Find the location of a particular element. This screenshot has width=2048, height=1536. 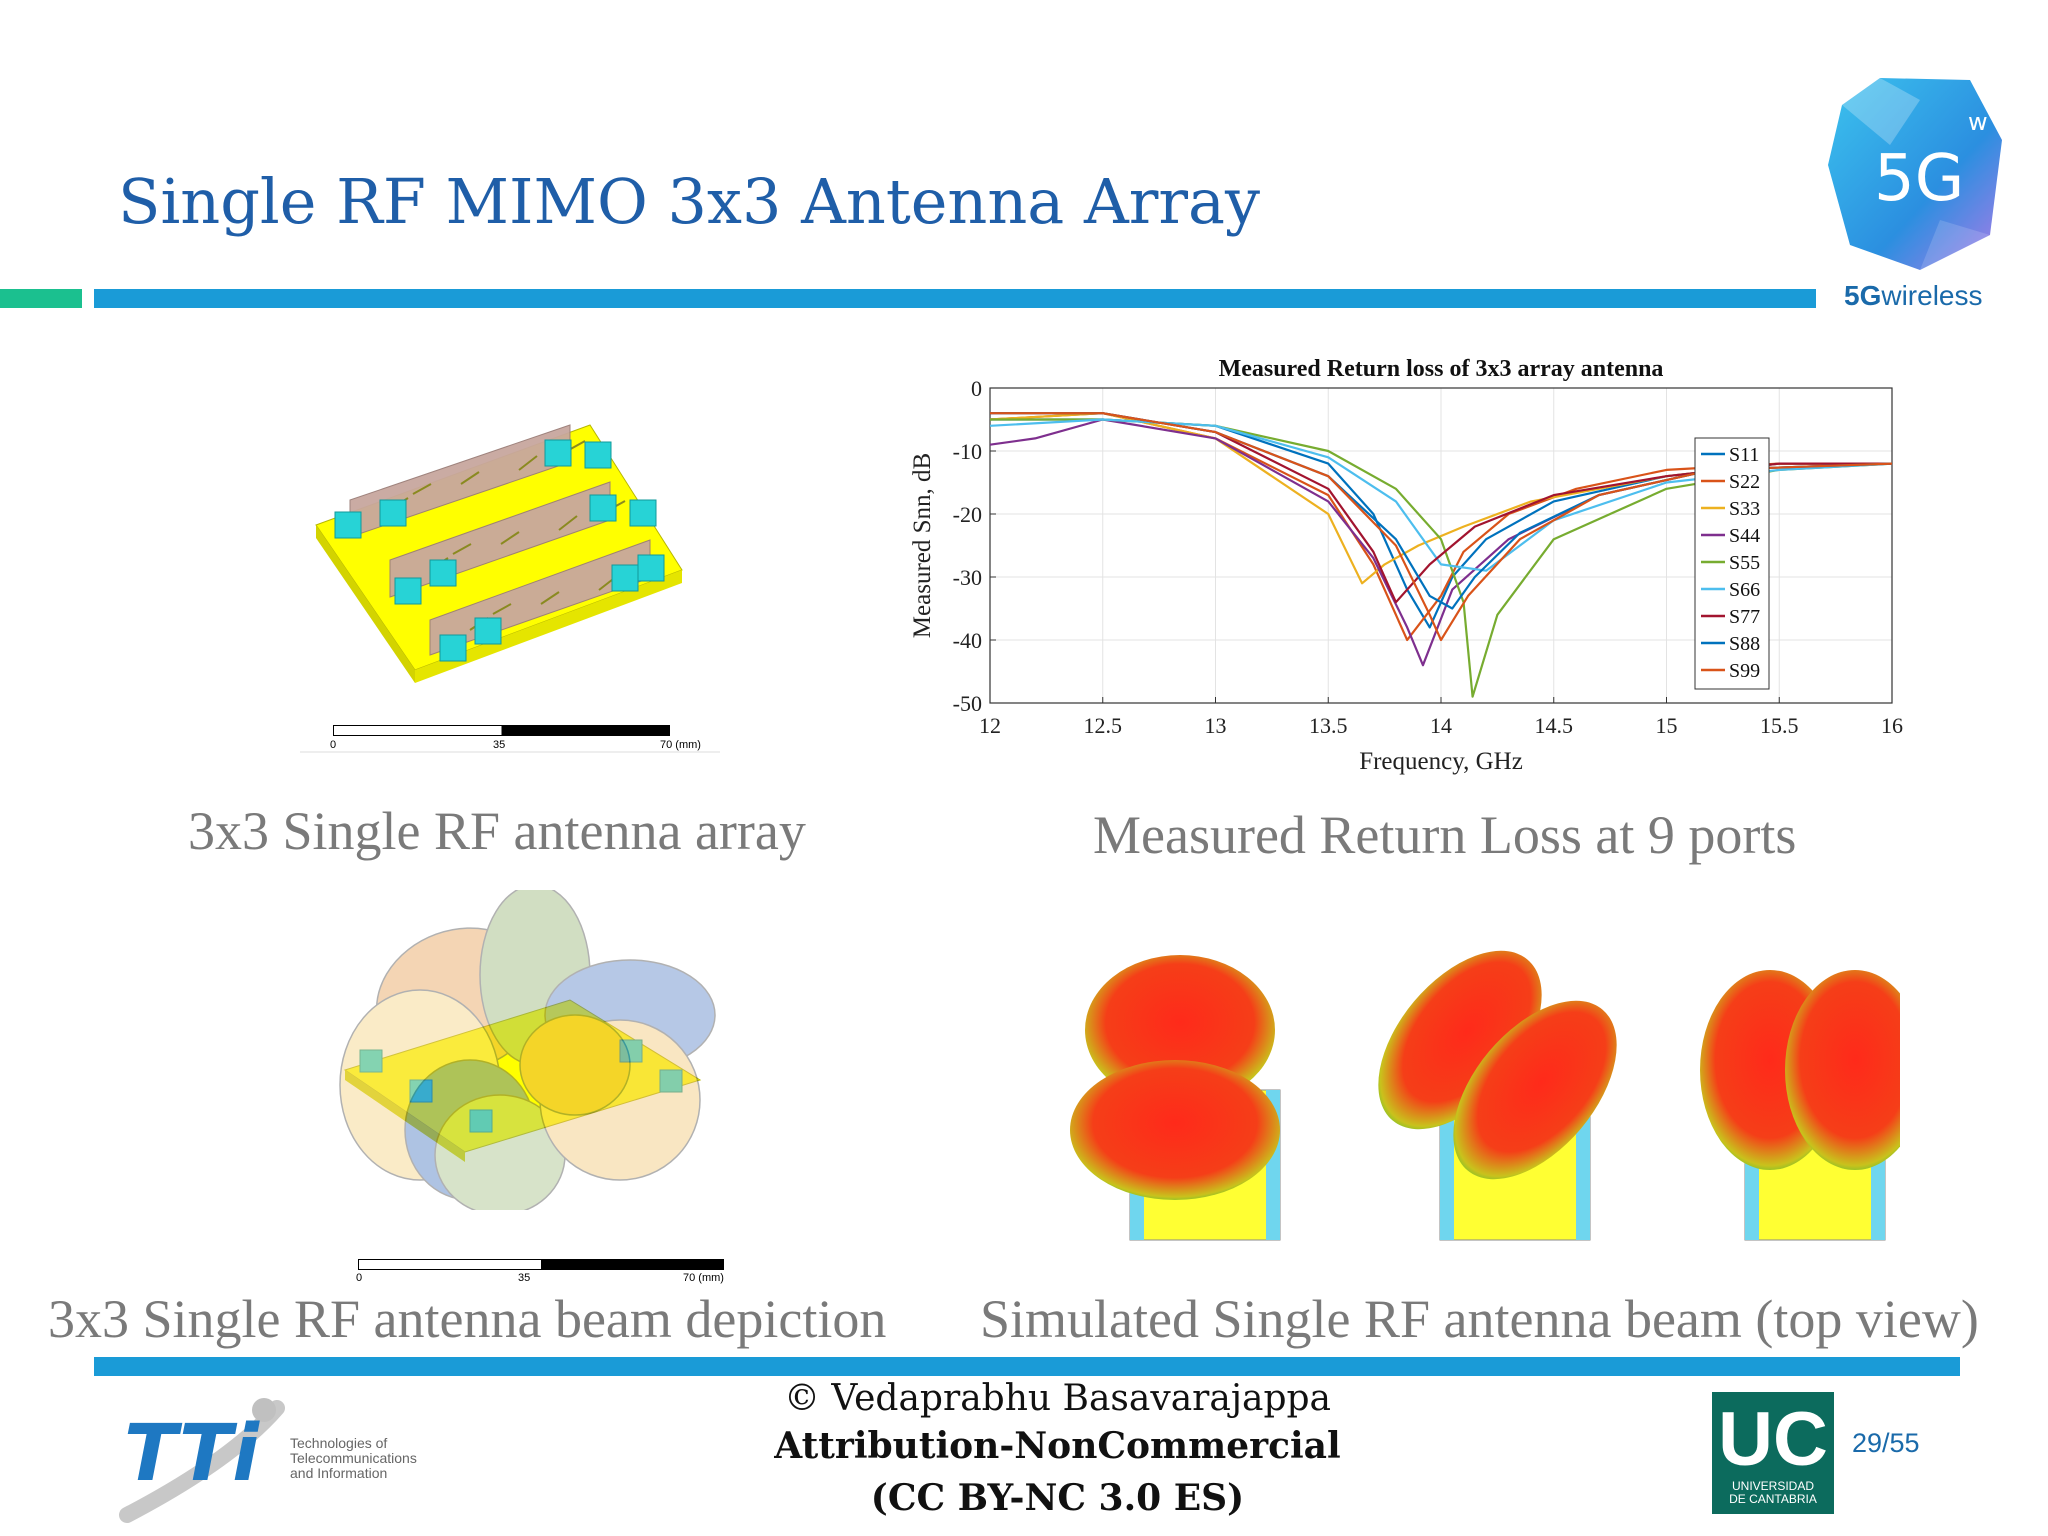

series-line-s99 is located at coordinates (1441, 527).